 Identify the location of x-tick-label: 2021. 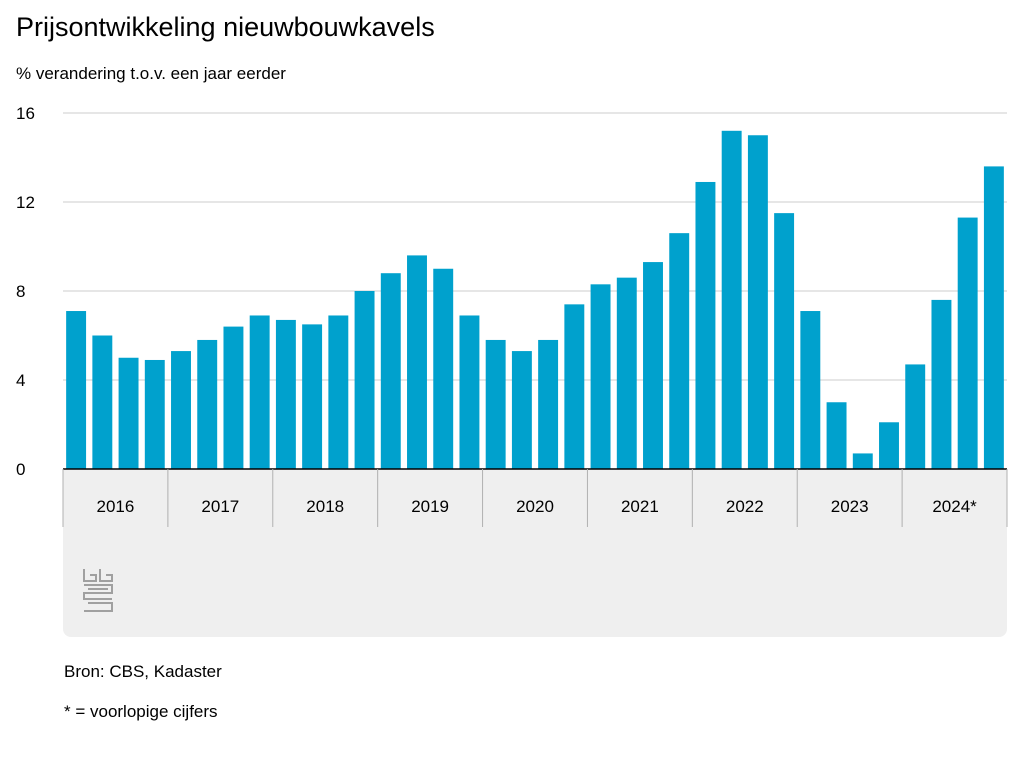
(640, 506).